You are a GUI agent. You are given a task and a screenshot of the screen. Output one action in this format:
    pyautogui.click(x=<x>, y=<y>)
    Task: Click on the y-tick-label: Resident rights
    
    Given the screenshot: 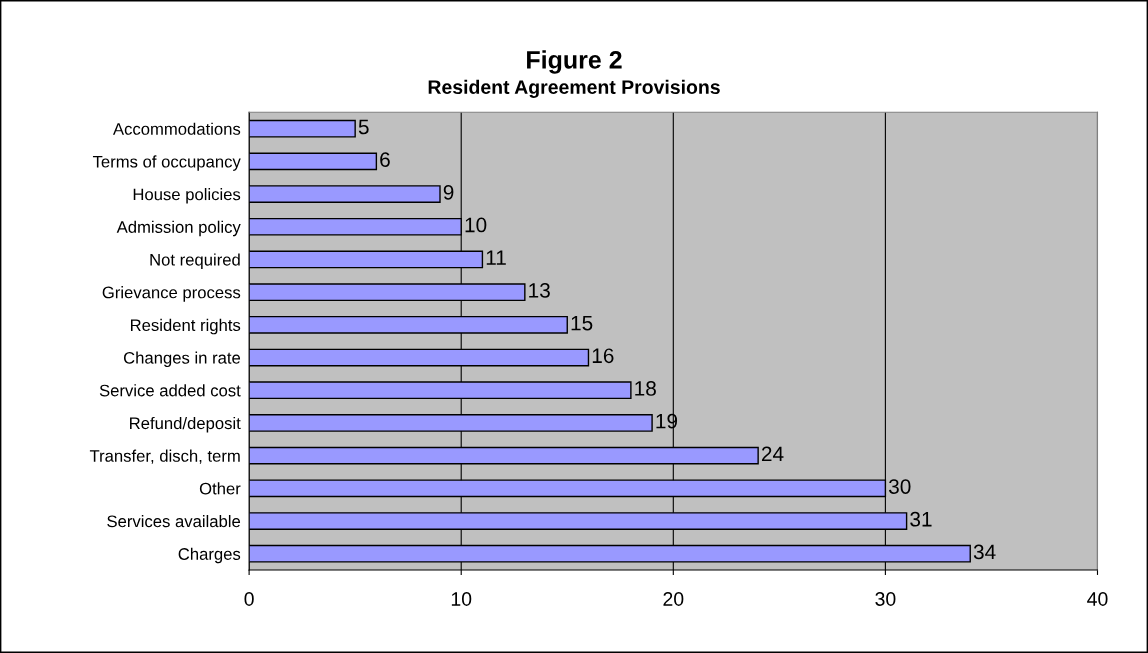 What is the action you would take?
    pyautogui.click(x=185, y=326)
    